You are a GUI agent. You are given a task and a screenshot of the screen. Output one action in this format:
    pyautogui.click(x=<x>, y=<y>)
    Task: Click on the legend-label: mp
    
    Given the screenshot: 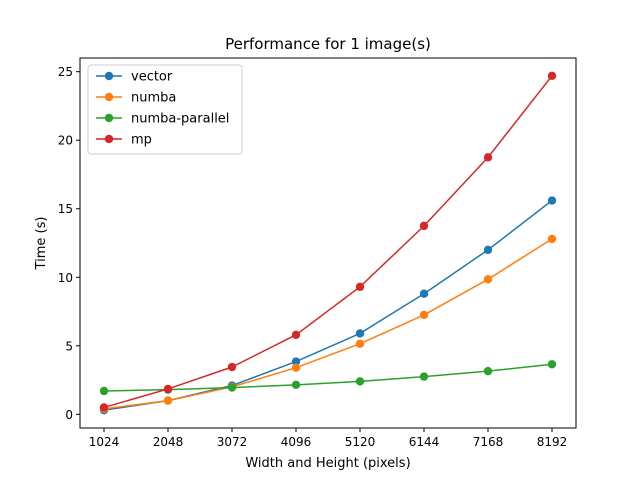 What is the action you would take?
    pyautogui.click(x=141, y=140)
    